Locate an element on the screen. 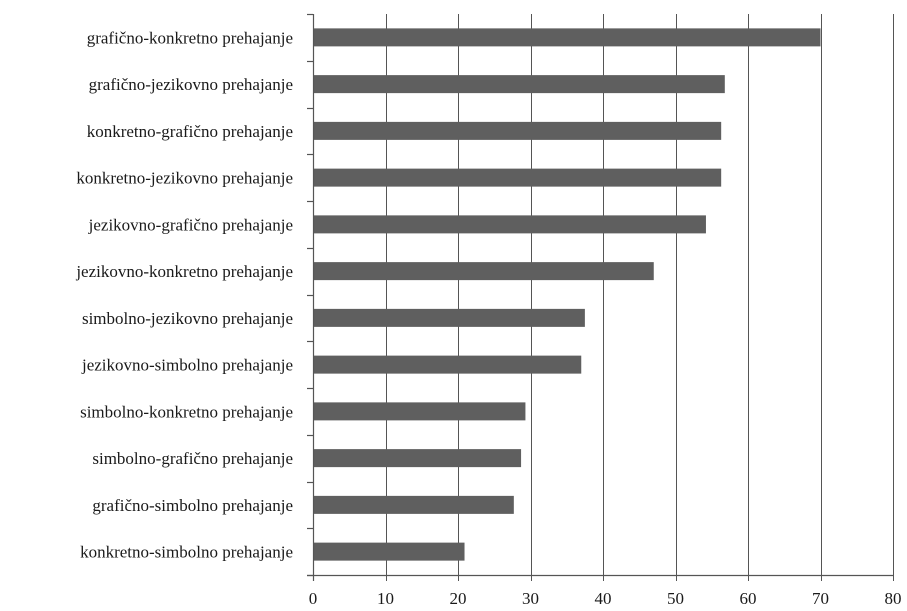  category-label-10: simbolno-grafično prehajanje is located at coordinates (192, 458).